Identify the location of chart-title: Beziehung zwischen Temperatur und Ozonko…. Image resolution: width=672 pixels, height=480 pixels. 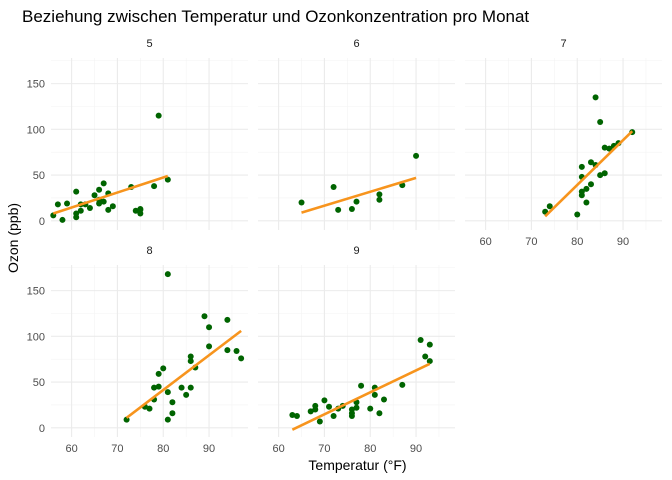
(275, 16).